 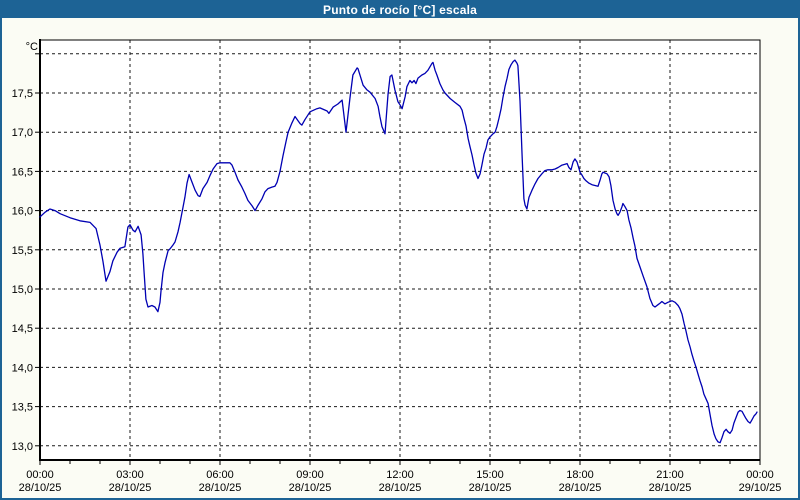 What do you see at coordinates (22, 172) in the screenshot?
I see `y-tick-label: 16,5` at bounding box center [22, 172].